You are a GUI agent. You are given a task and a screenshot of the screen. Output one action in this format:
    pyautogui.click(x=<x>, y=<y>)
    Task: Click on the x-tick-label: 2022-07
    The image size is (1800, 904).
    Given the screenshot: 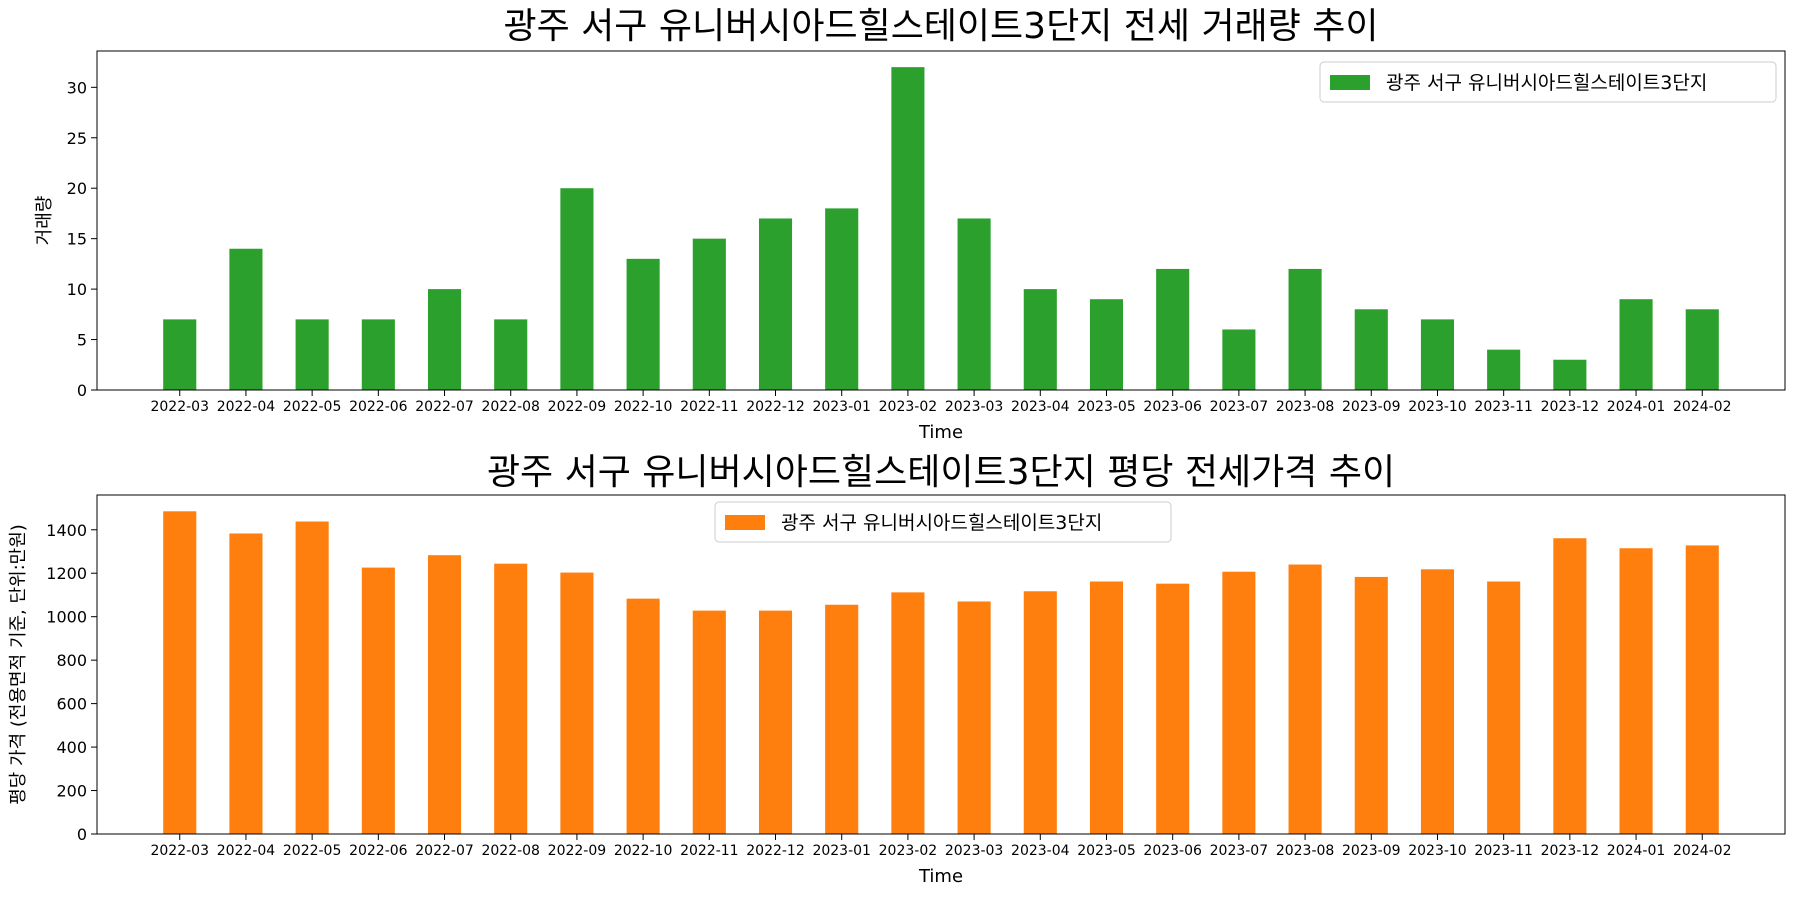 What is the action you would take?
    pyautogui.click(x=444, y=407)
    